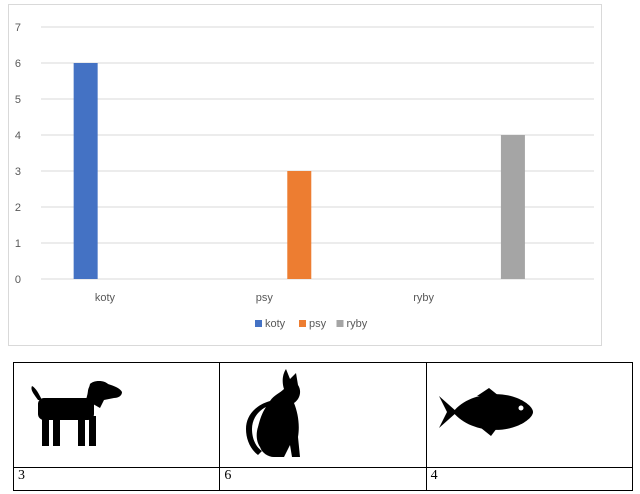  I want to click on bar-ryby, so click(512, 207).